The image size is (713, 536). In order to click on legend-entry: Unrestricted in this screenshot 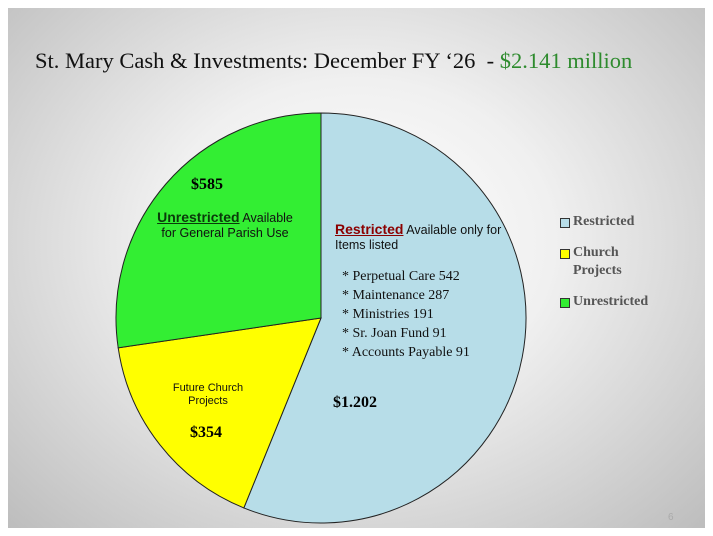, I will do `click(615, 302)`.